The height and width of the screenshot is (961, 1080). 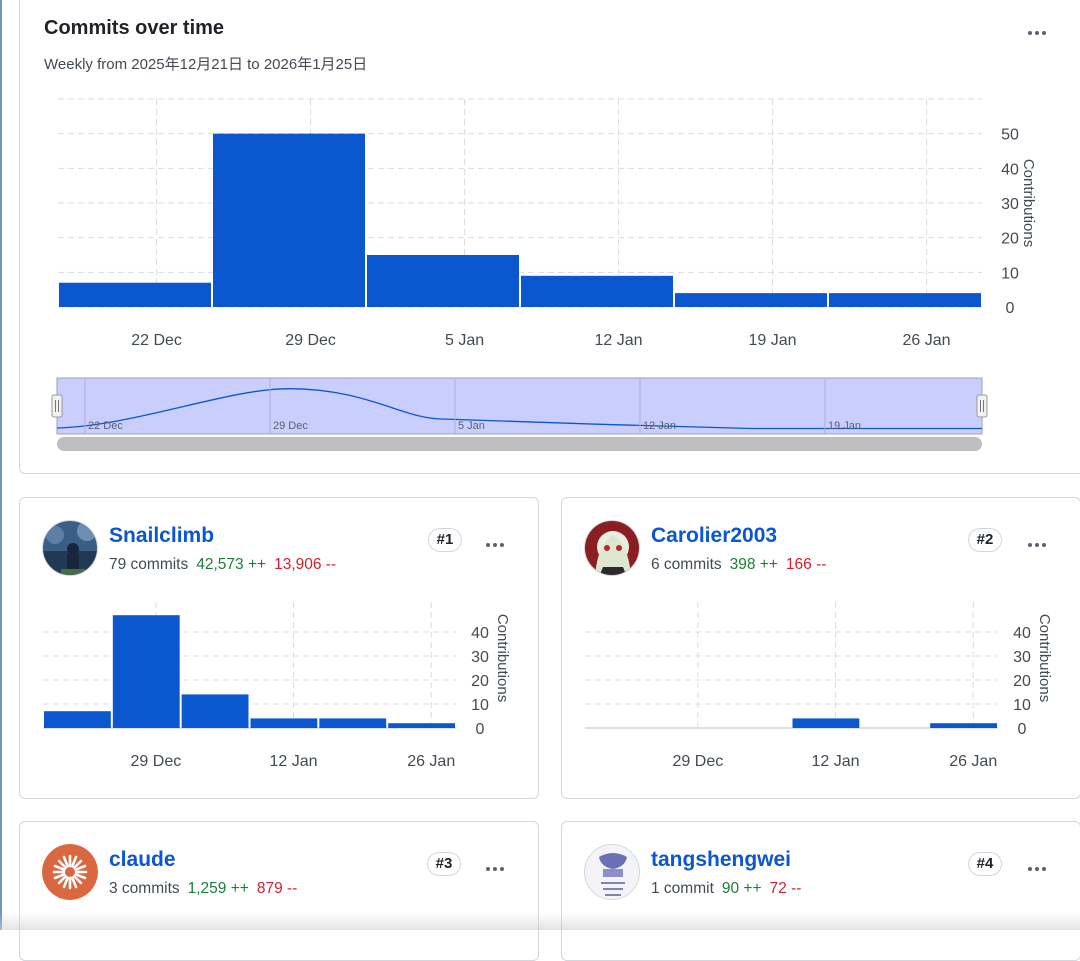 What do you see at coordinates (445, 540) in the screenshot?
I see `rank-badge: #1` at bounding box center [445, 540].